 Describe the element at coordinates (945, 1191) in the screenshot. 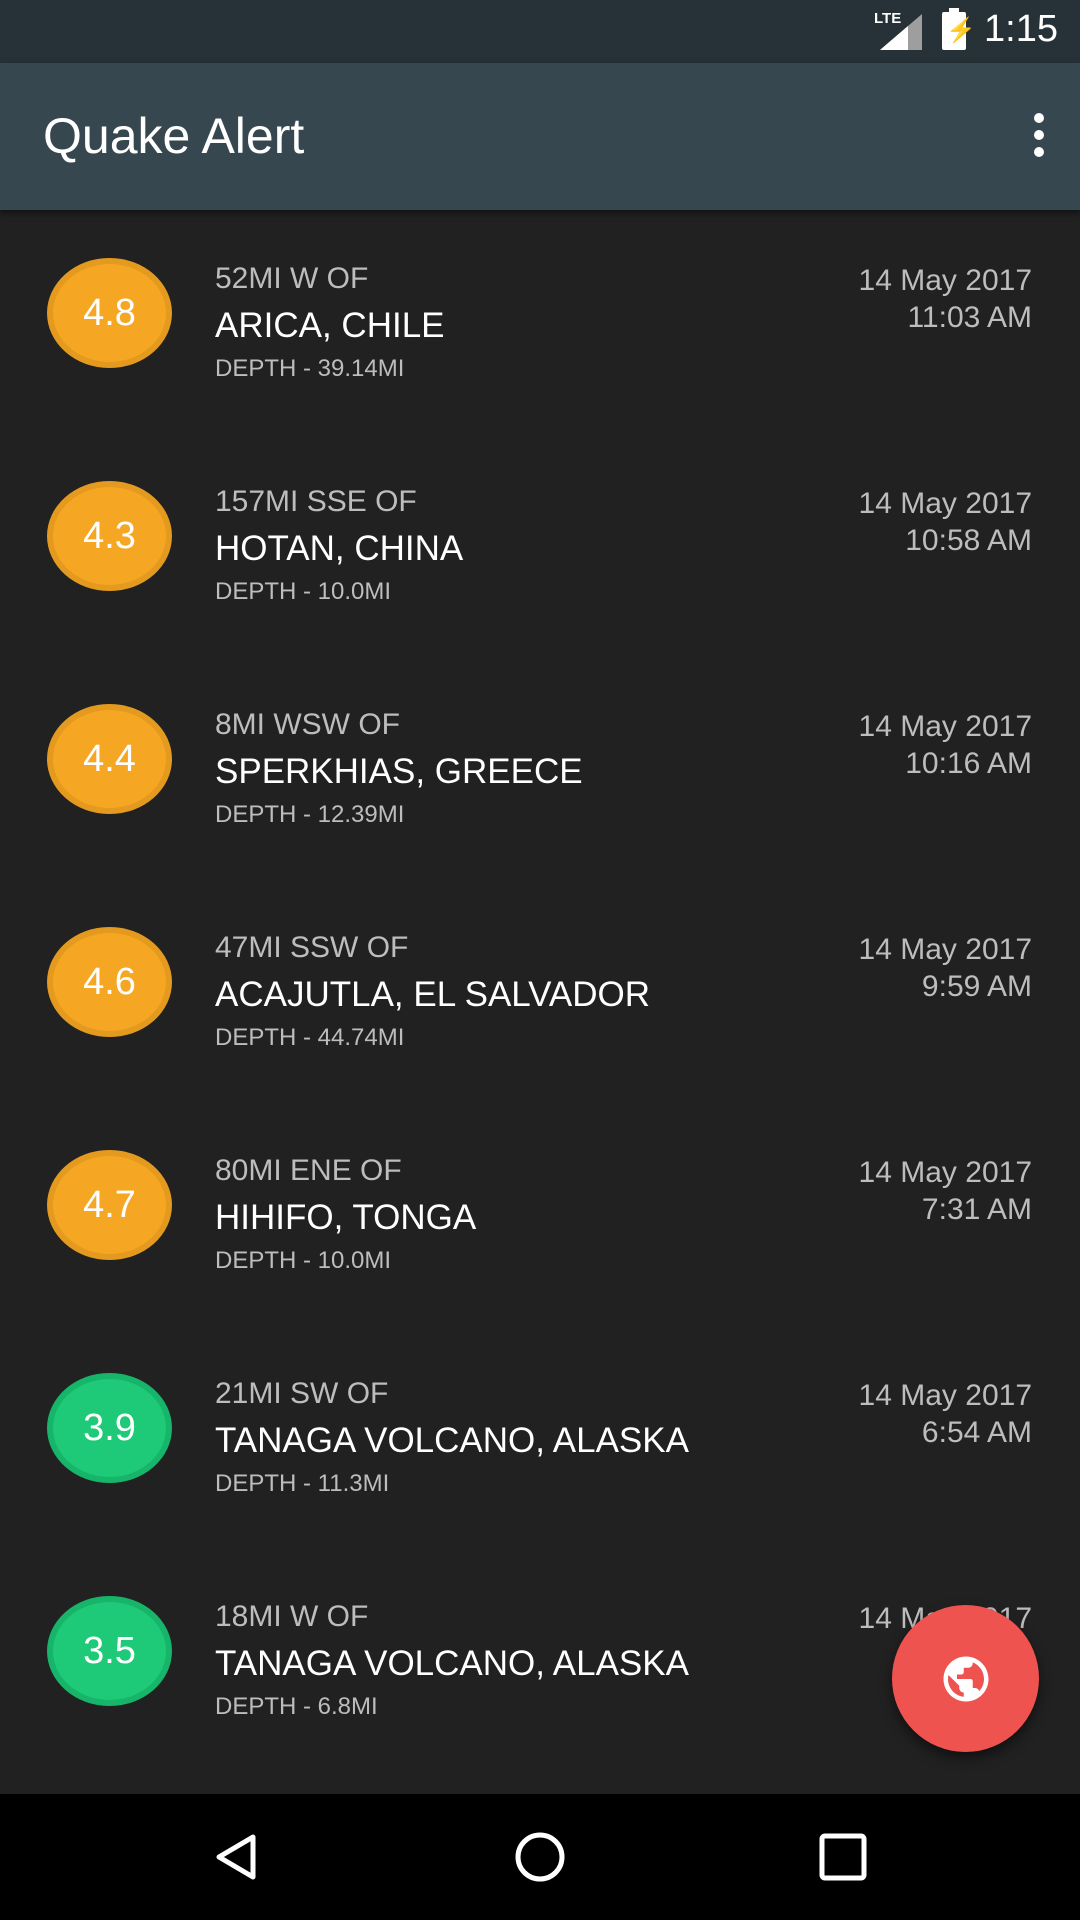

I see `quake-datetime: 14 May 2017 7:31 AM` at that location.